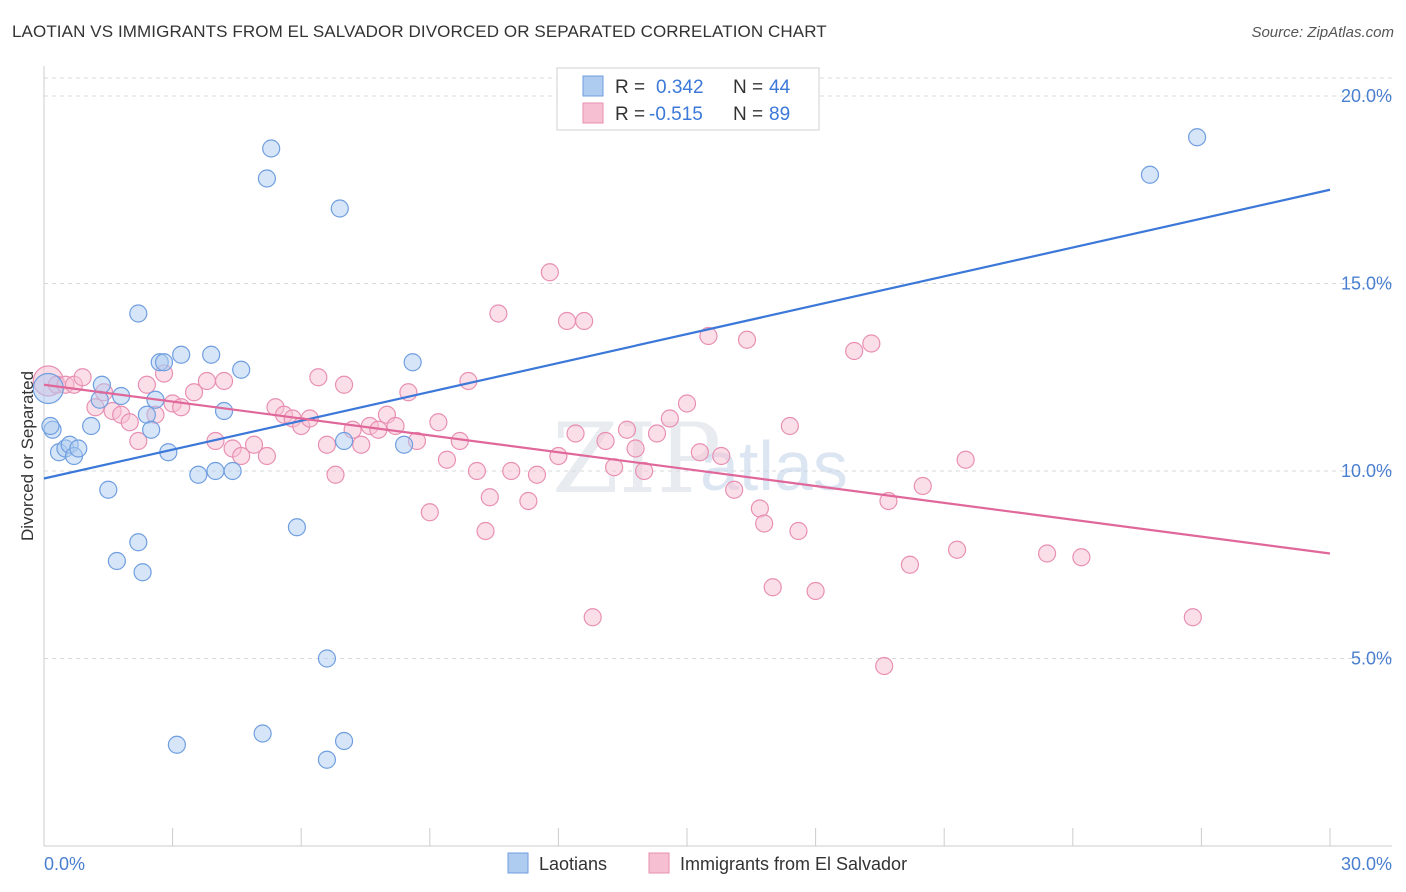  Describe the element at coordinates (593, 86) in the screenshot. I see `stats-legend-blue-swatch` at that location.